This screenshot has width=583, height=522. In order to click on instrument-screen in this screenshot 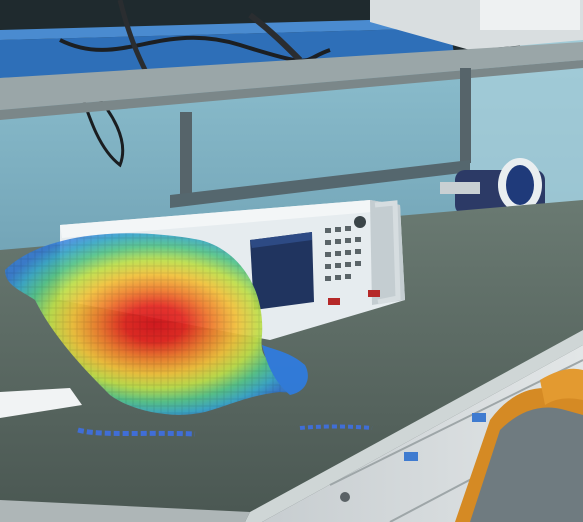, I will do `click(282, 271)`.